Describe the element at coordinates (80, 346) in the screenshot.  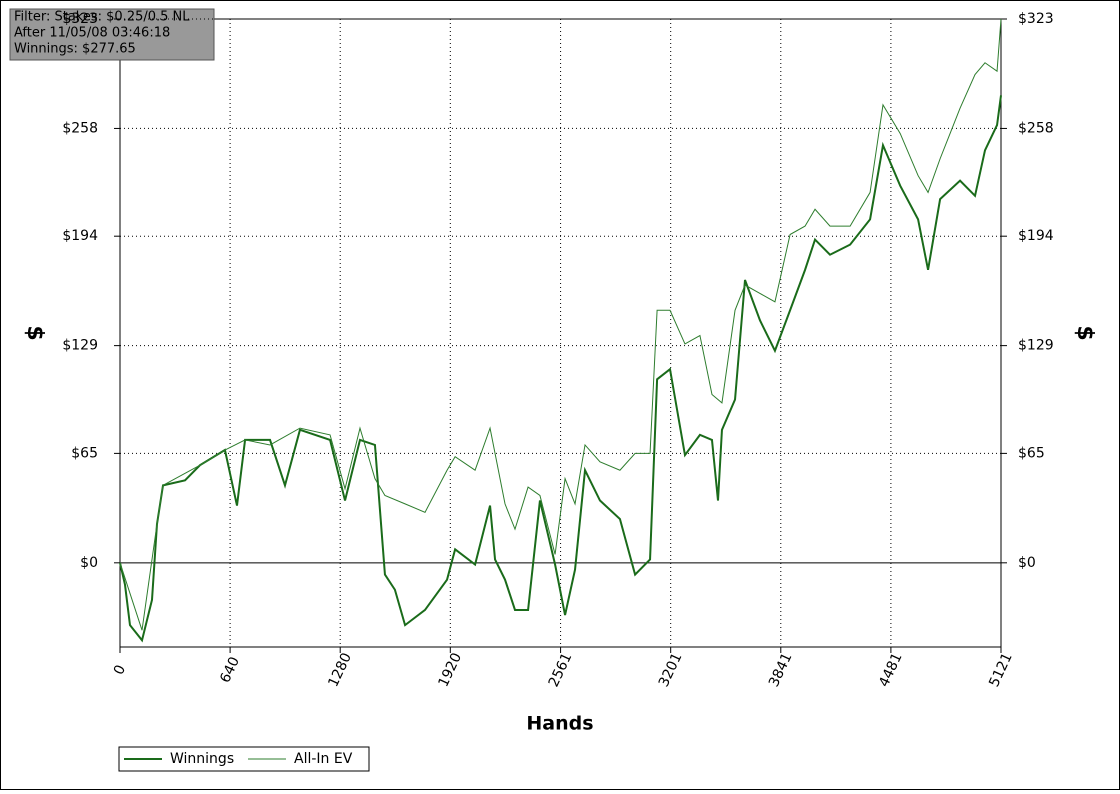
I see `y-tick-label: $129` at that location.